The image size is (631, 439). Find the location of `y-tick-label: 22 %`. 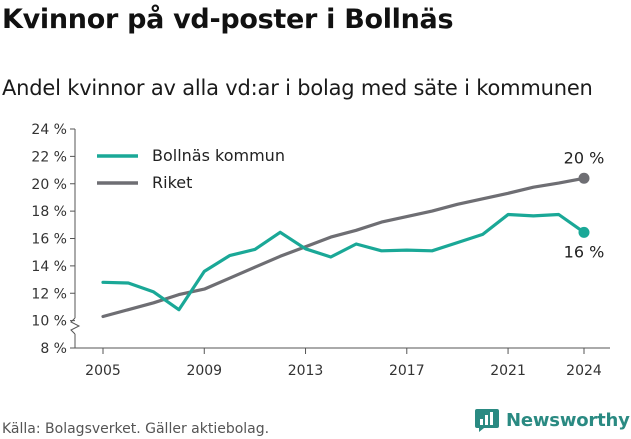

y-tick-label: 22 % is located at coordinates (49, 157).